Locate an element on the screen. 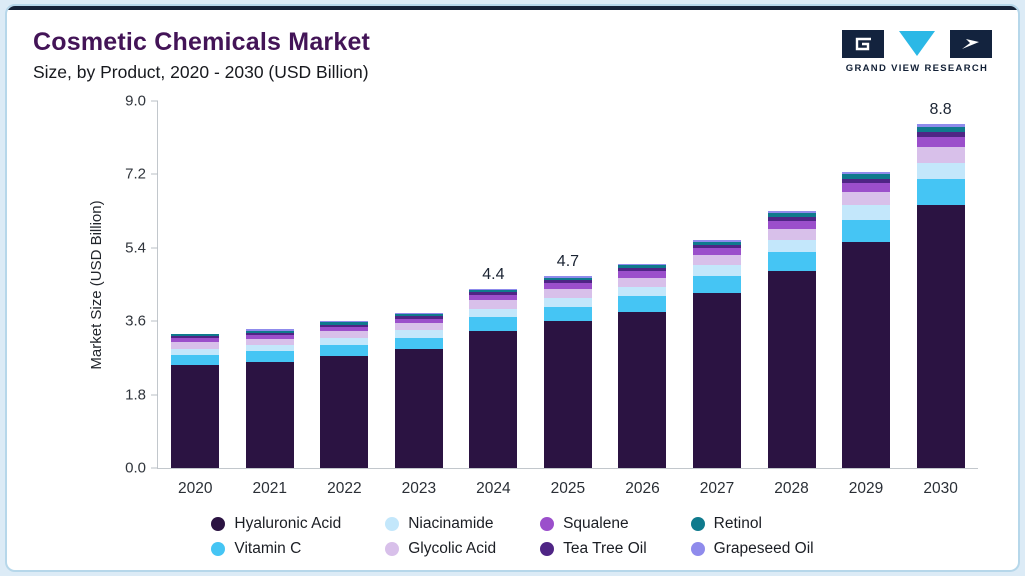 Image resolution: width=1025 pixels, height=576 pixels. x-axis-label: 2026 is located at coordinates (642, 488).